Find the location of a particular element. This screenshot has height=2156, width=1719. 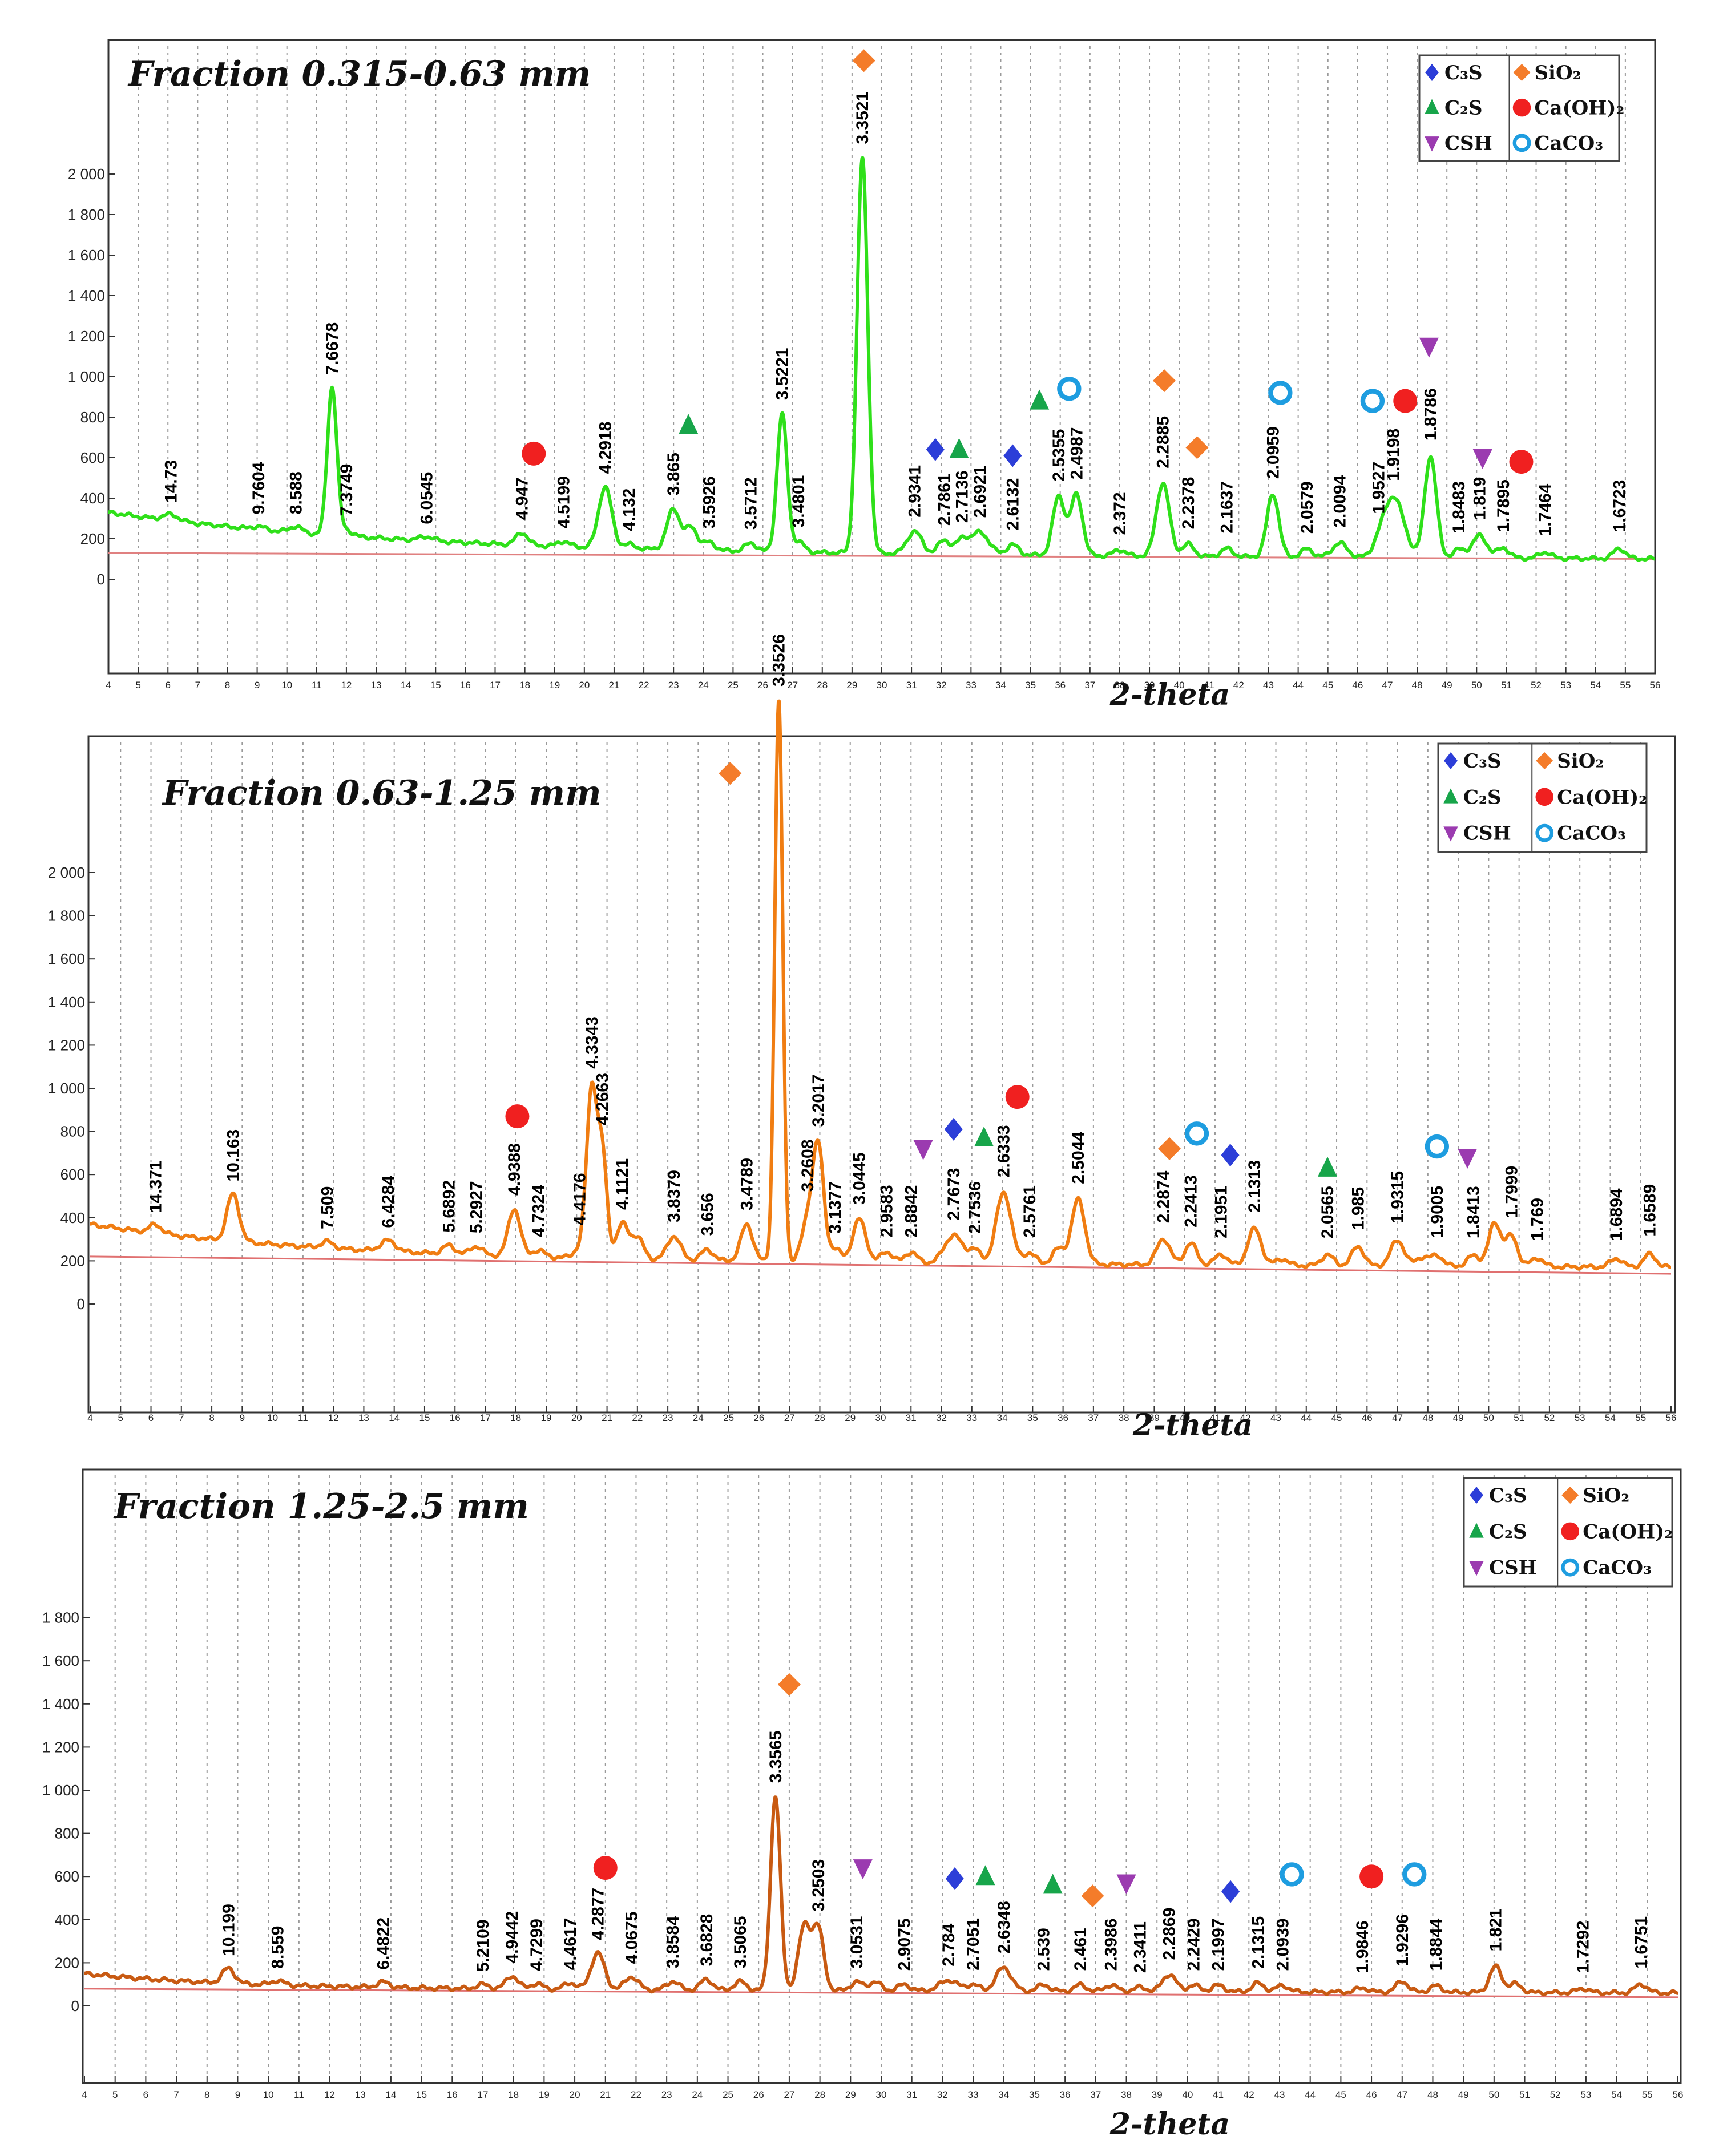

x-tick-label: 21 is located at coordinates (605, 2094).